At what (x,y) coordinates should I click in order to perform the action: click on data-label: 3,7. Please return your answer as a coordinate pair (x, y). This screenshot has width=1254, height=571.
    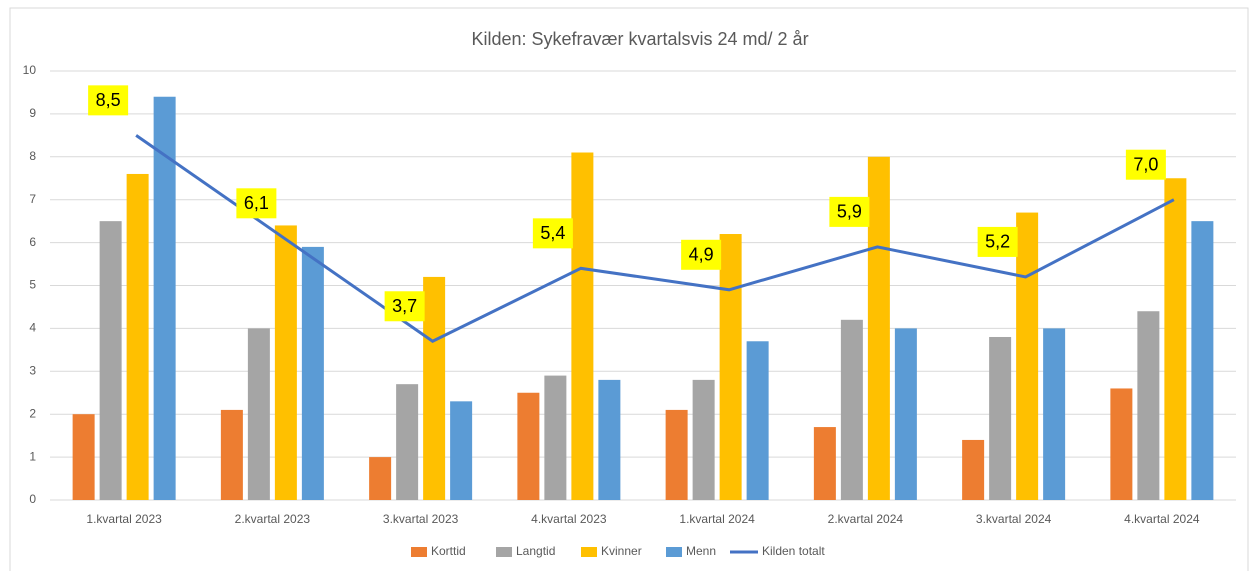
    Looking at the image, I should click on (404, 306).